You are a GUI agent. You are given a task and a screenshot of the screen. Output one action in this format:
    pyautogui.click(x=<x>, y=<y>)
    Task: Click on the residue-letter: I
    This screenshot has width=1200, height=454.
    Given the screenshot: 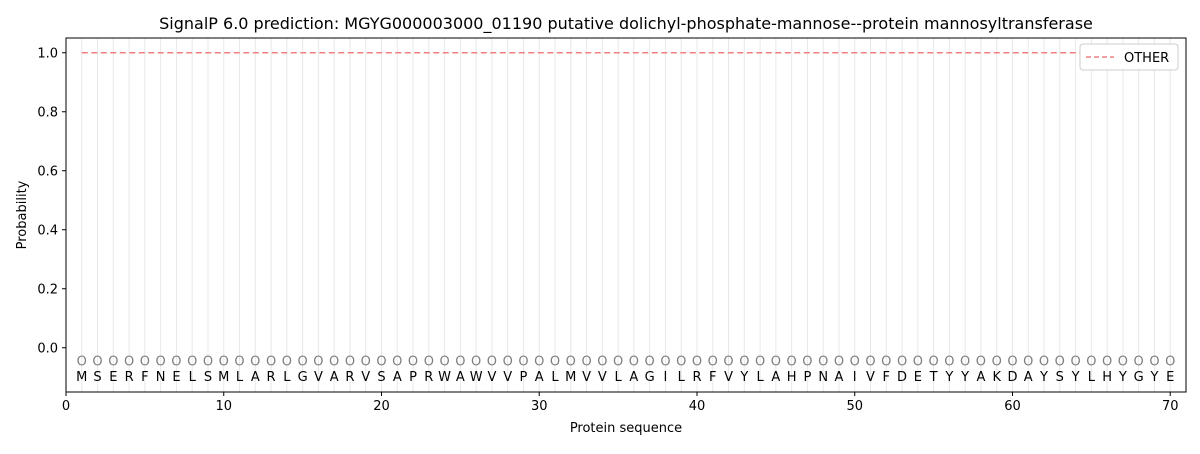 What is the action you would take?
    pyautogui.click(x=855, y=377)
    